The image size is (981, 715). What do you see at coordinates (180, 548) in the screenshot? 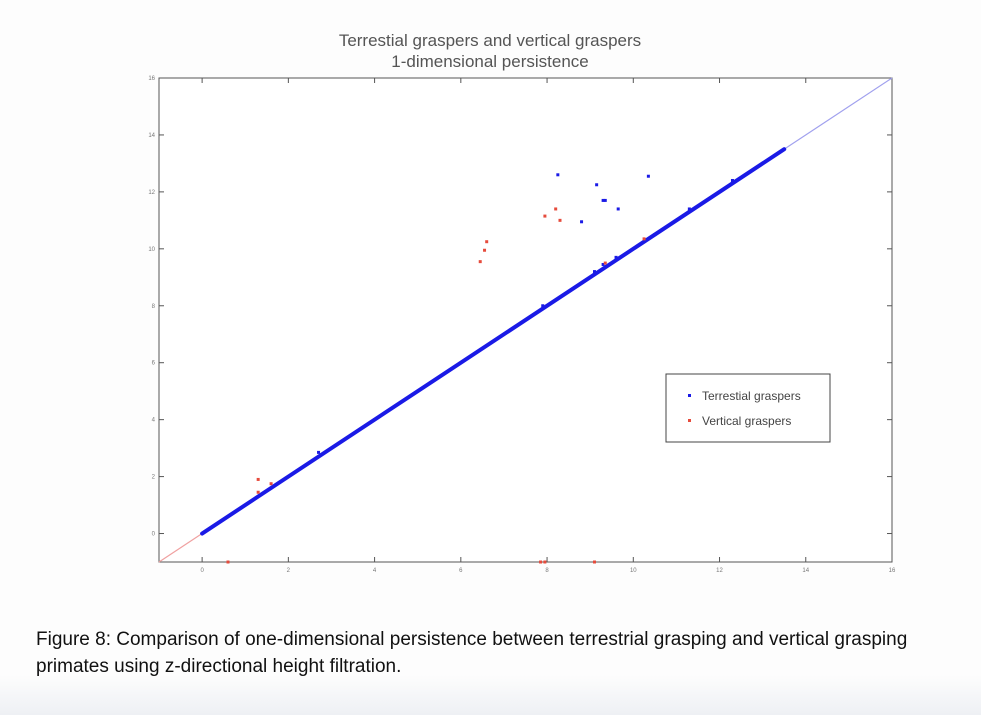
I see `diagonal-lower-segment` at bounding box center [180, 548].